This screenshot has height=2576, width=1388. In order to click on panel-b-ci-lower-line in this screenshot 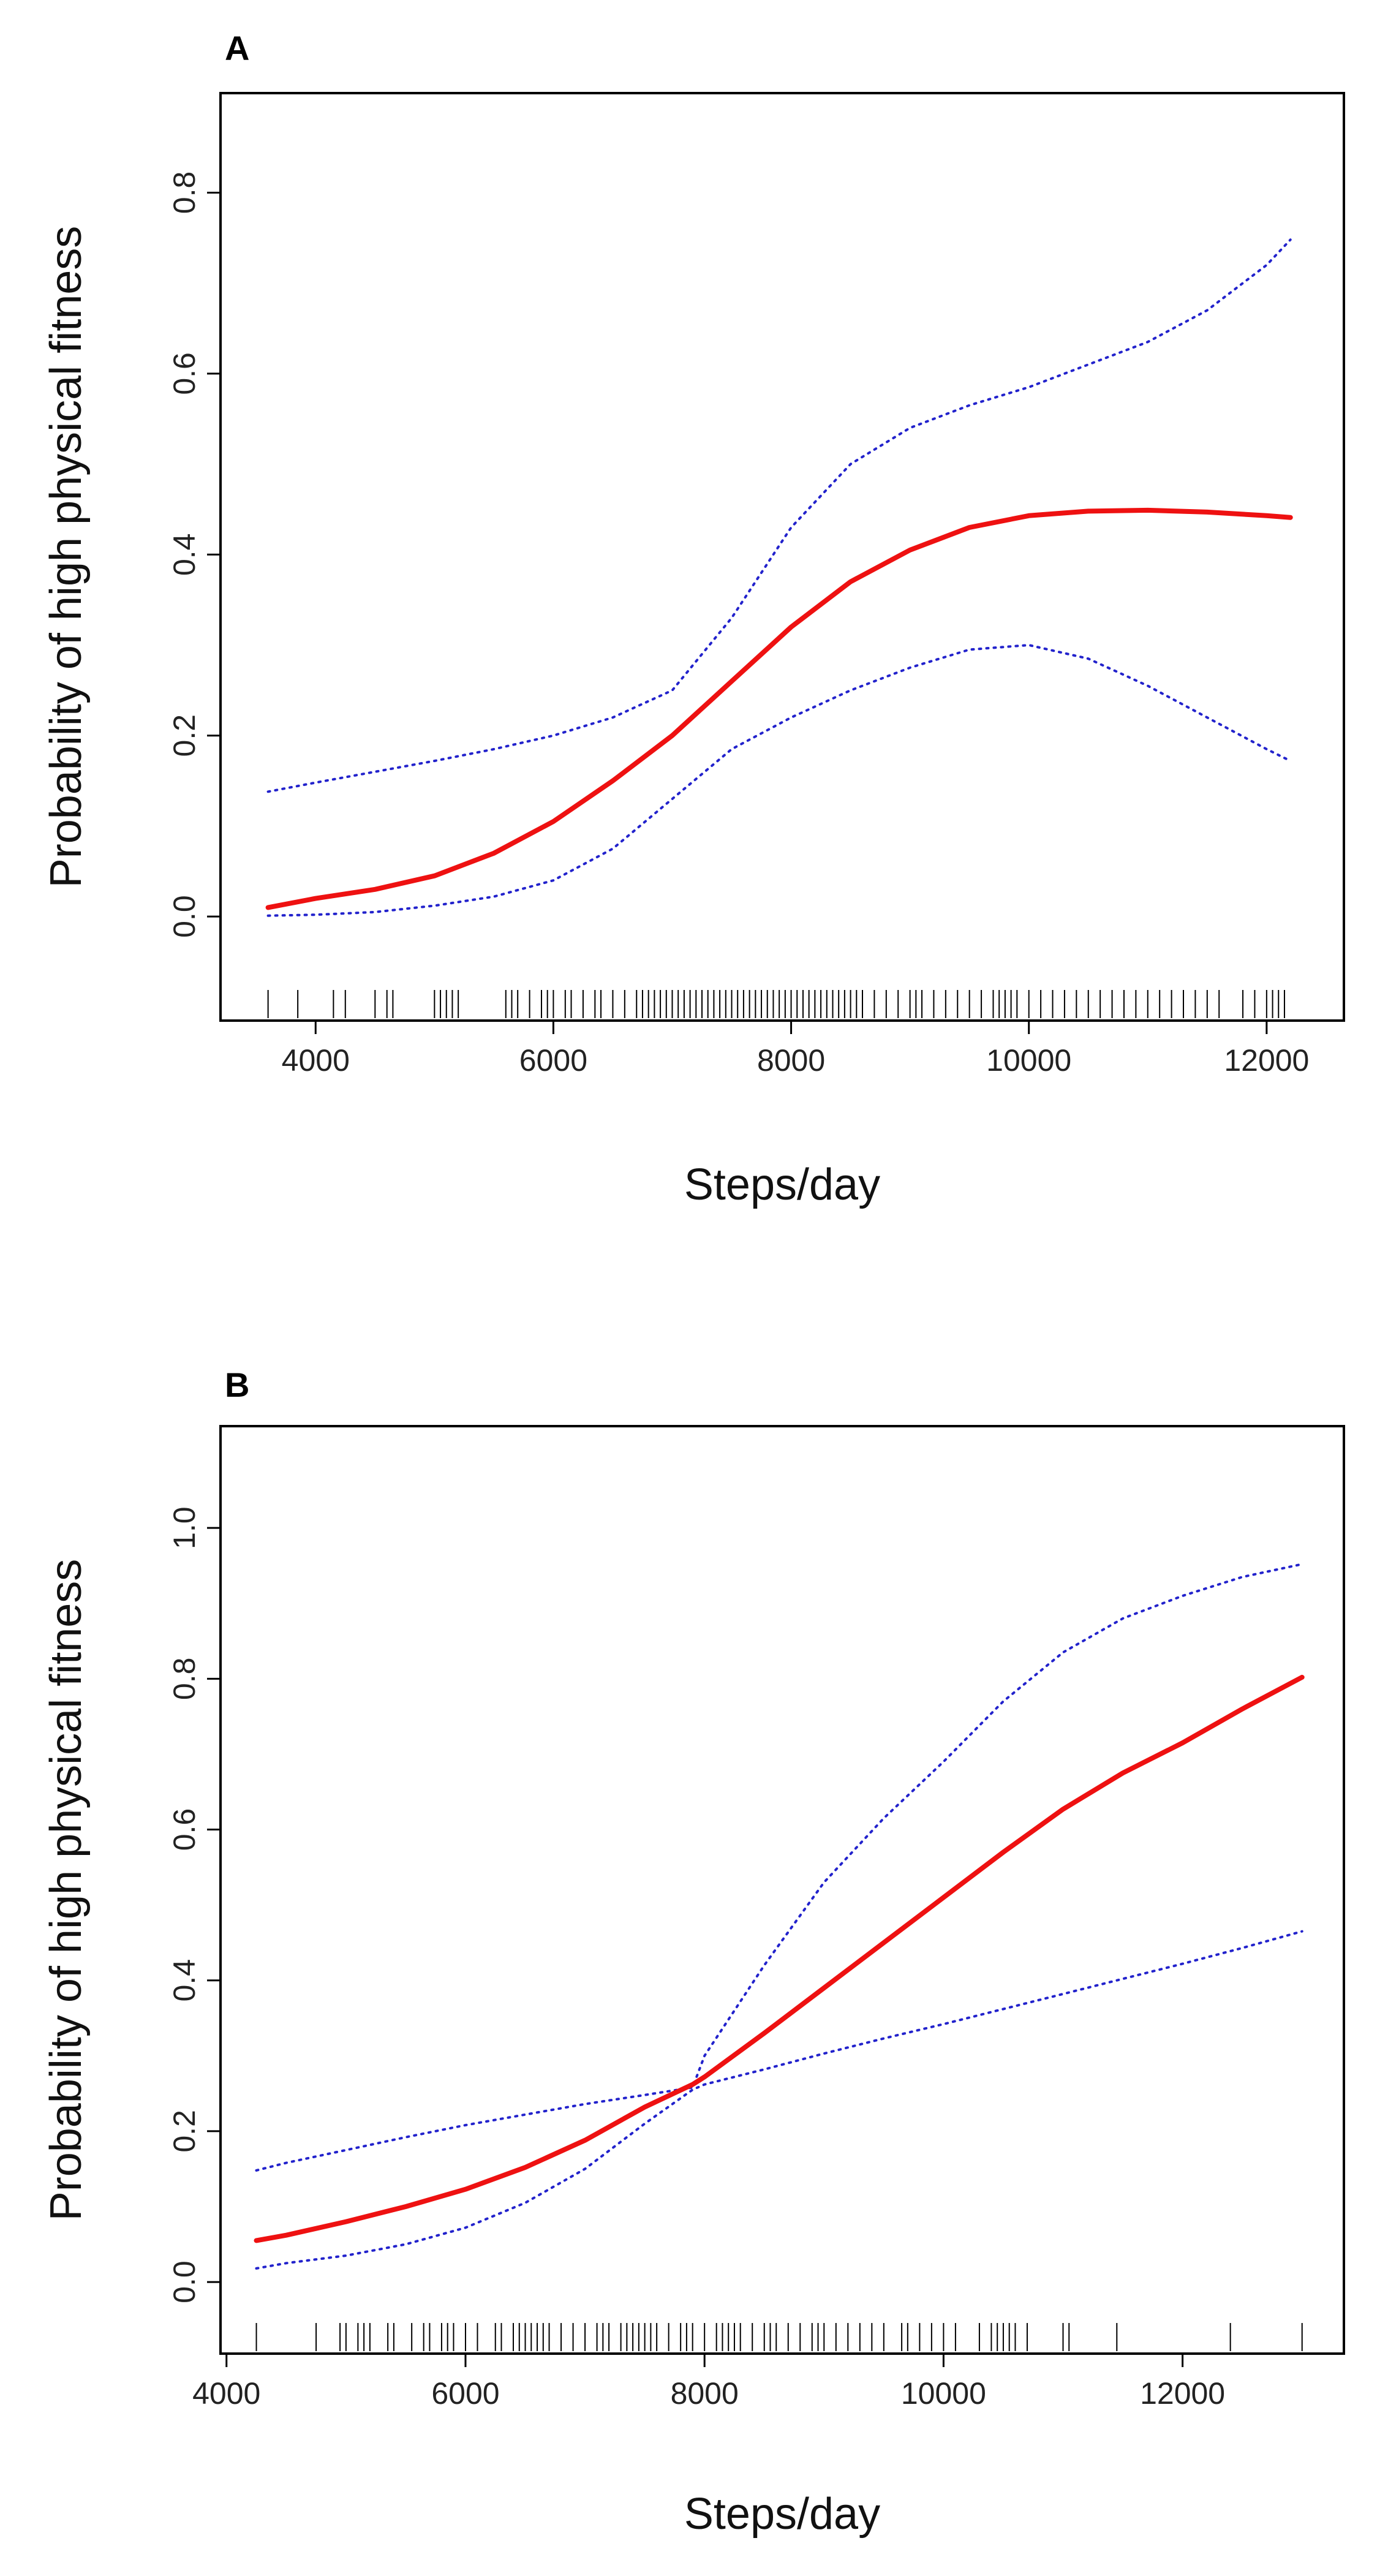, I will do `click(779, 2100)`.